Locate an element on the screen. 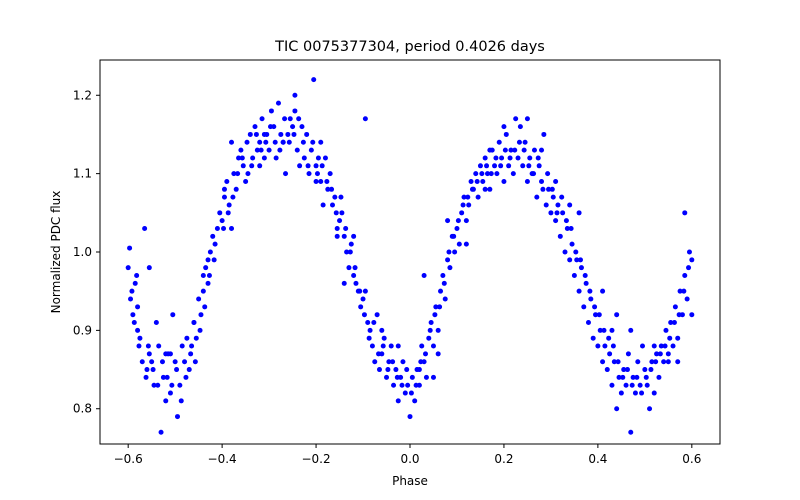  y-tick-label: 0.9 is located at coordinates (82, 330).